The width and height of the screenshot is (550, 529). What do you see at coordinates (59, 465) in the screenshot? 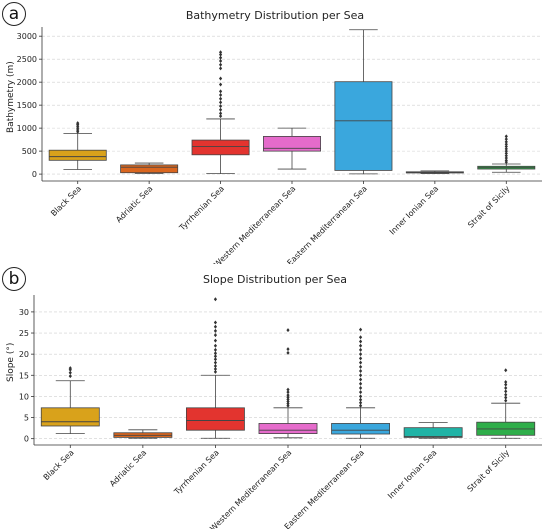
I see `x-tick-label-b-0: Black Sea` at bounding box center [59, 465].